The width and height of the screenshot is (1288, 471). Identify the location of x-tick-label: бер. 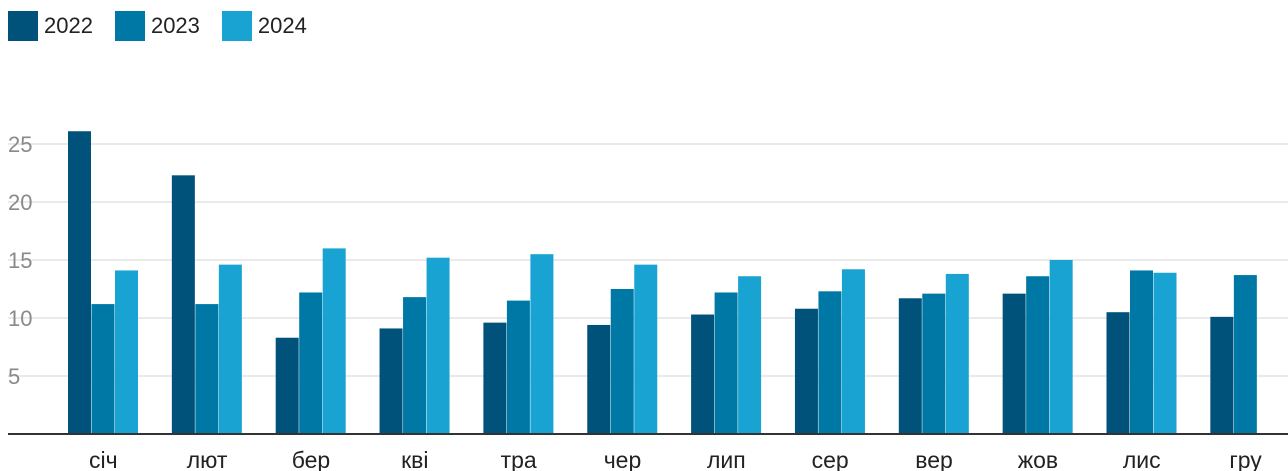
(311, 459).